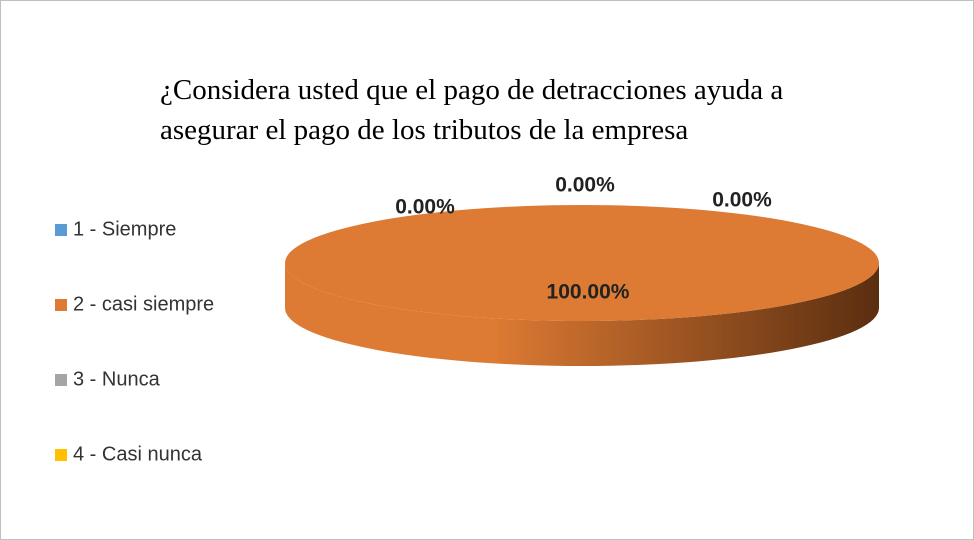  Describe the element at coordinates (582, 314) in the screenshot. I see `pie-slice-side` at that location.